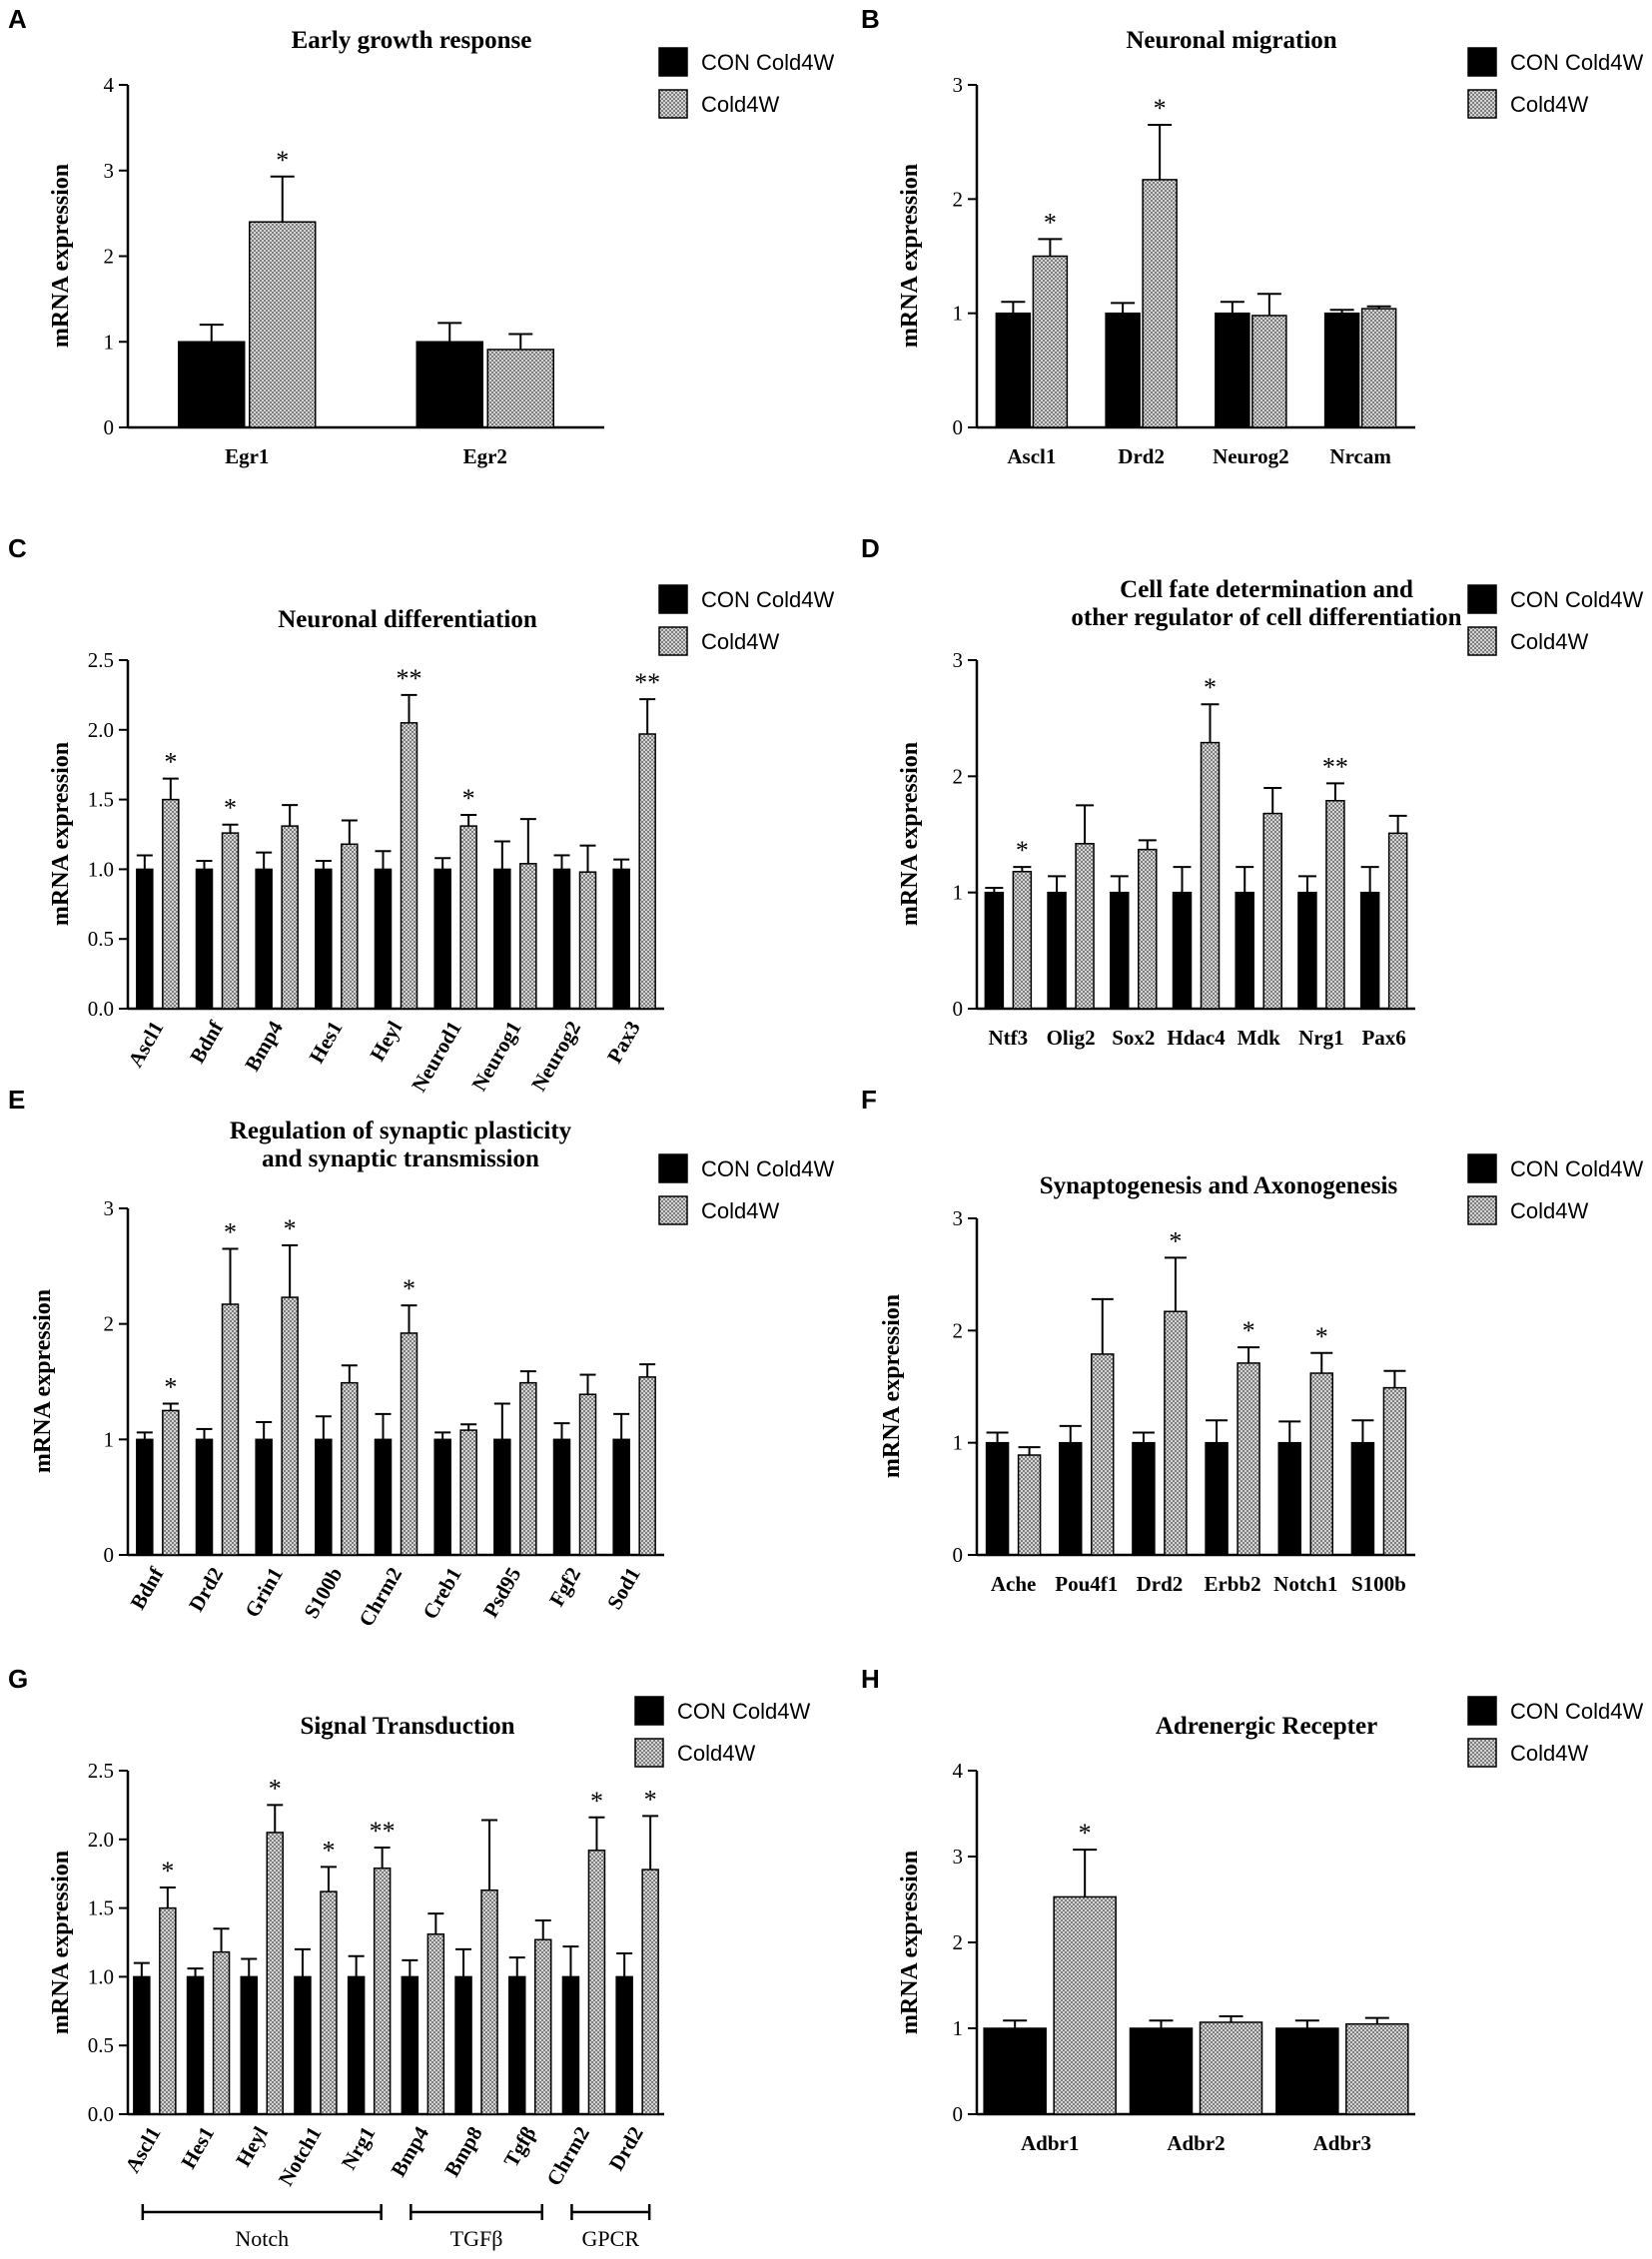 The image size is (1652, 2259). I want to click on bar-cold-fgf2, so click(587, 1474).